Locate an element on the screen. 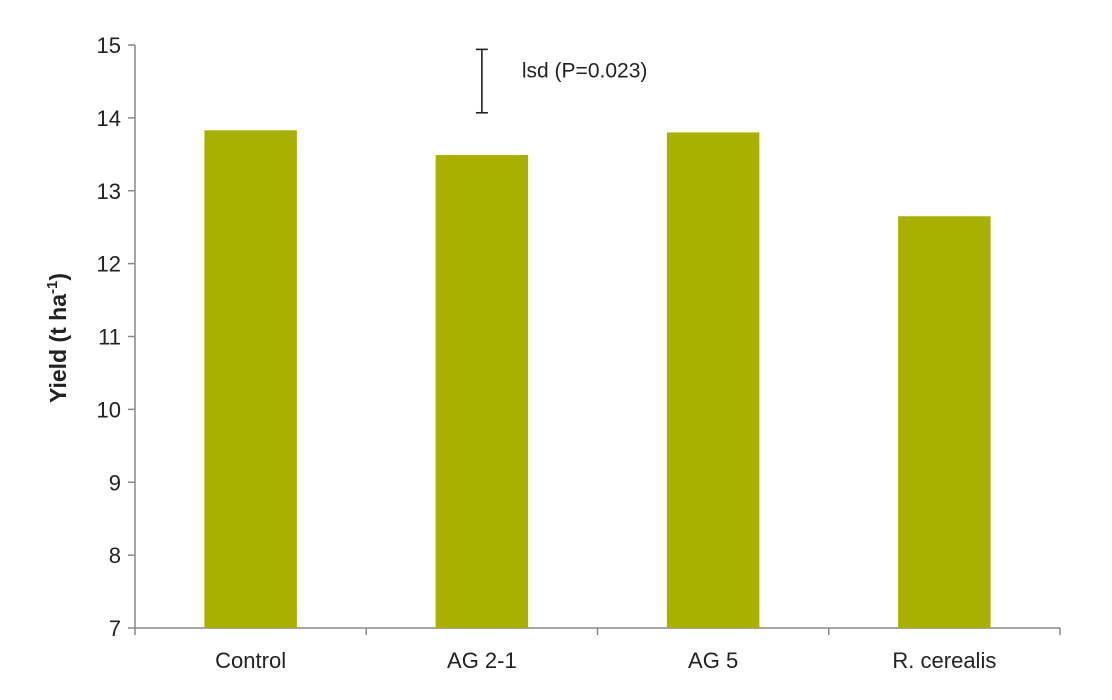  x-tick-label: Control is located at coordinates (250, 660).